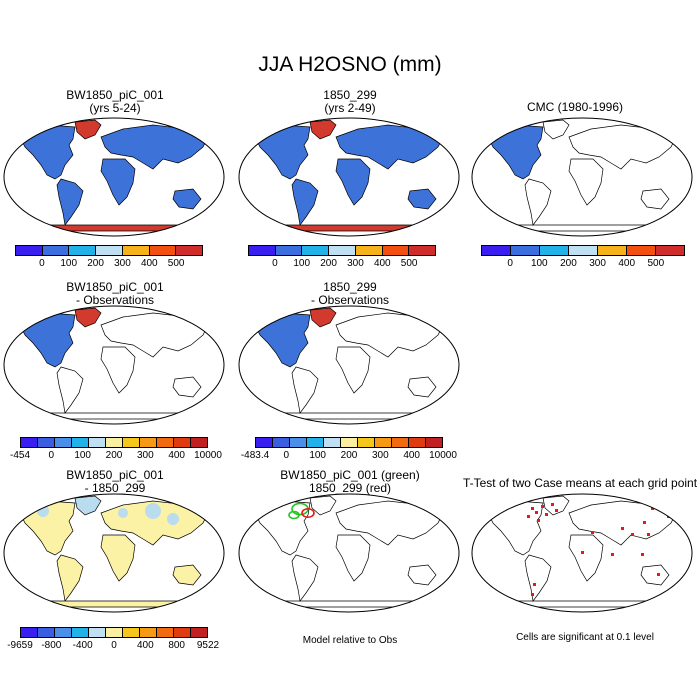  Describe the element at coordinates (350, 293) in the screenshot. I see `panel-title-1850-299-minus-obs: 1850_299 - Observations` at that location.